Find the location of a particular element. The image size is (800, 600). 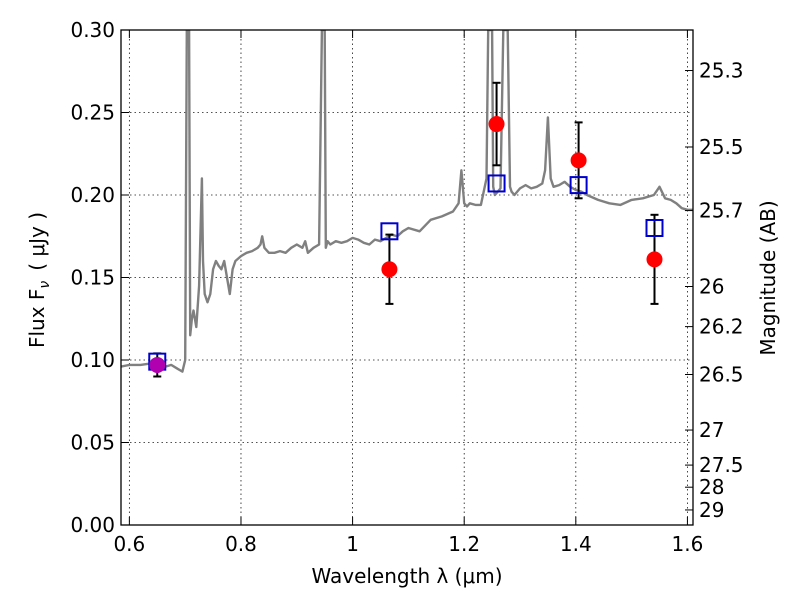

right-tick-label: 25.3 is located at coordinates (721, 71).